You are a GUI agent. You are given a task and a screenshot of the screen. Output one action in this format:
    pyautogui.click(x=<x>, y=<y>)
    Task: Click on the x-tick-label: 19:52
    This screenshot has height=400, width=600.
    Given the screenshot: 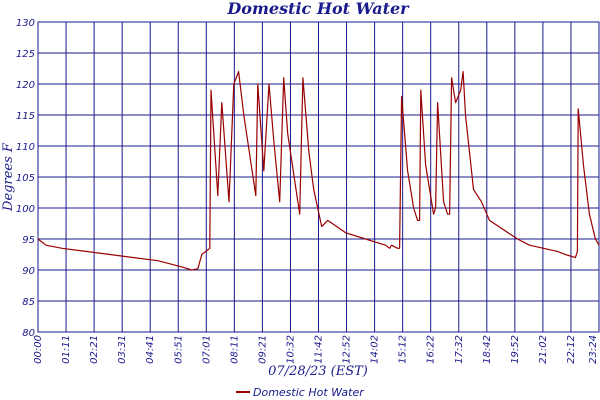 What is the action you would take?
    pyautogui.click(x=515, y=349)
    